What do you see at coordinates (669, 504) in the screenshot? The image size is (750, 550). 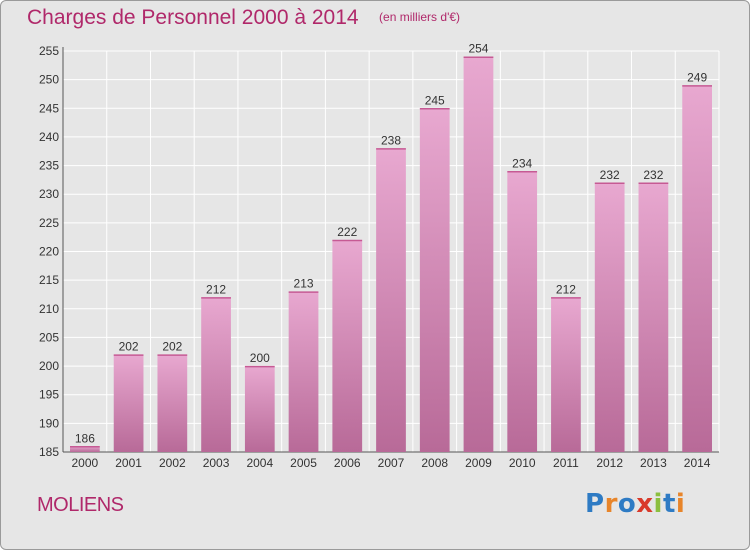 I see `logo-letter: t` at bounding box center [669, 504].